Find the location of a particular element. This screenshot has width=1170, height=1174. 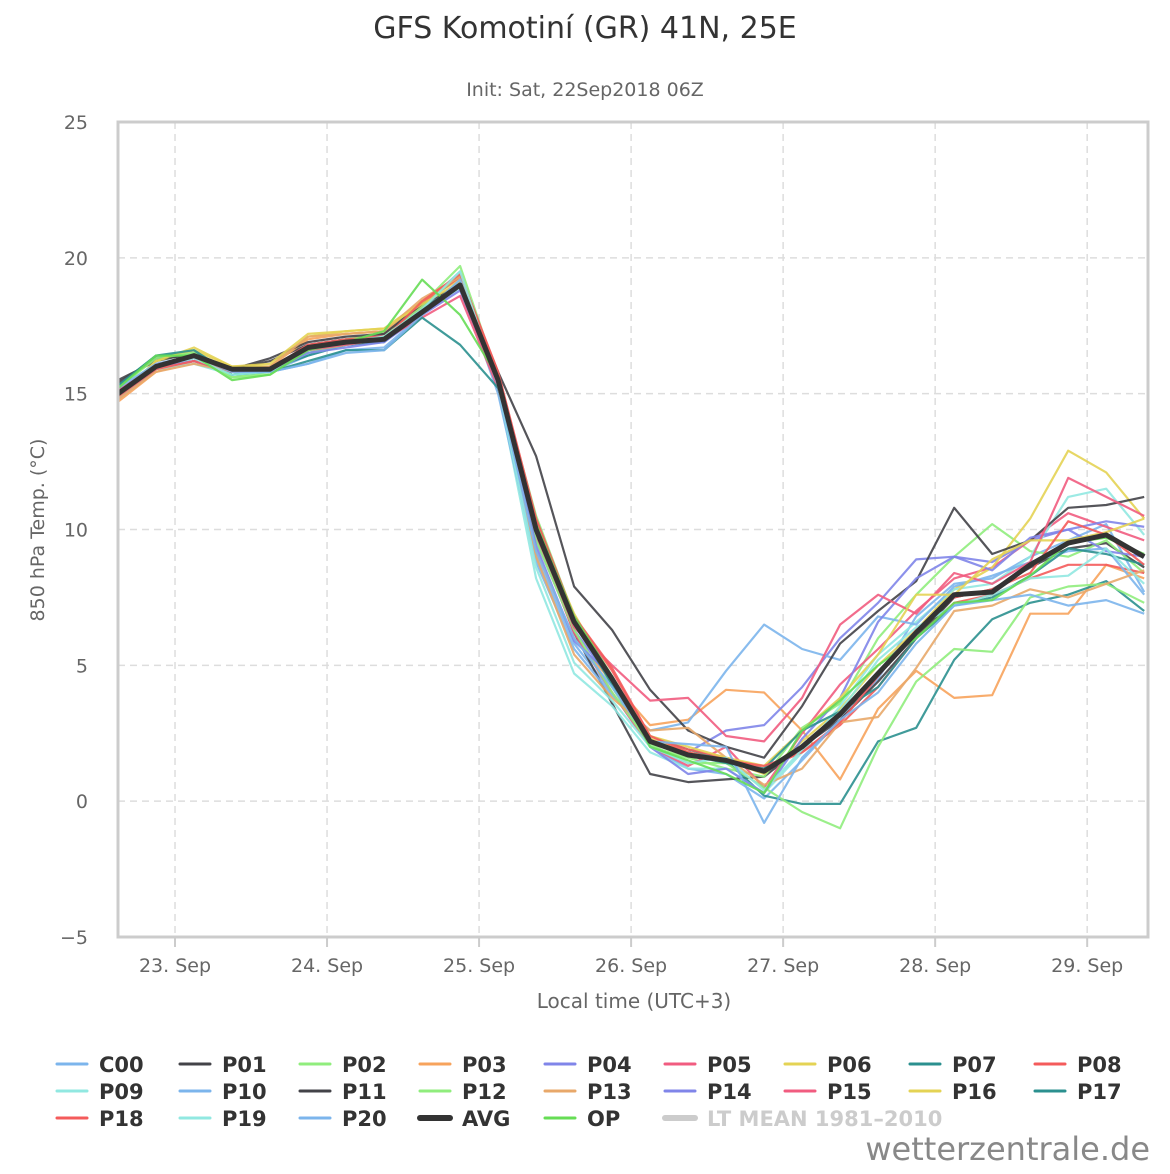

legend-item-p08: P08 is located at coordinates (1077, 1065).